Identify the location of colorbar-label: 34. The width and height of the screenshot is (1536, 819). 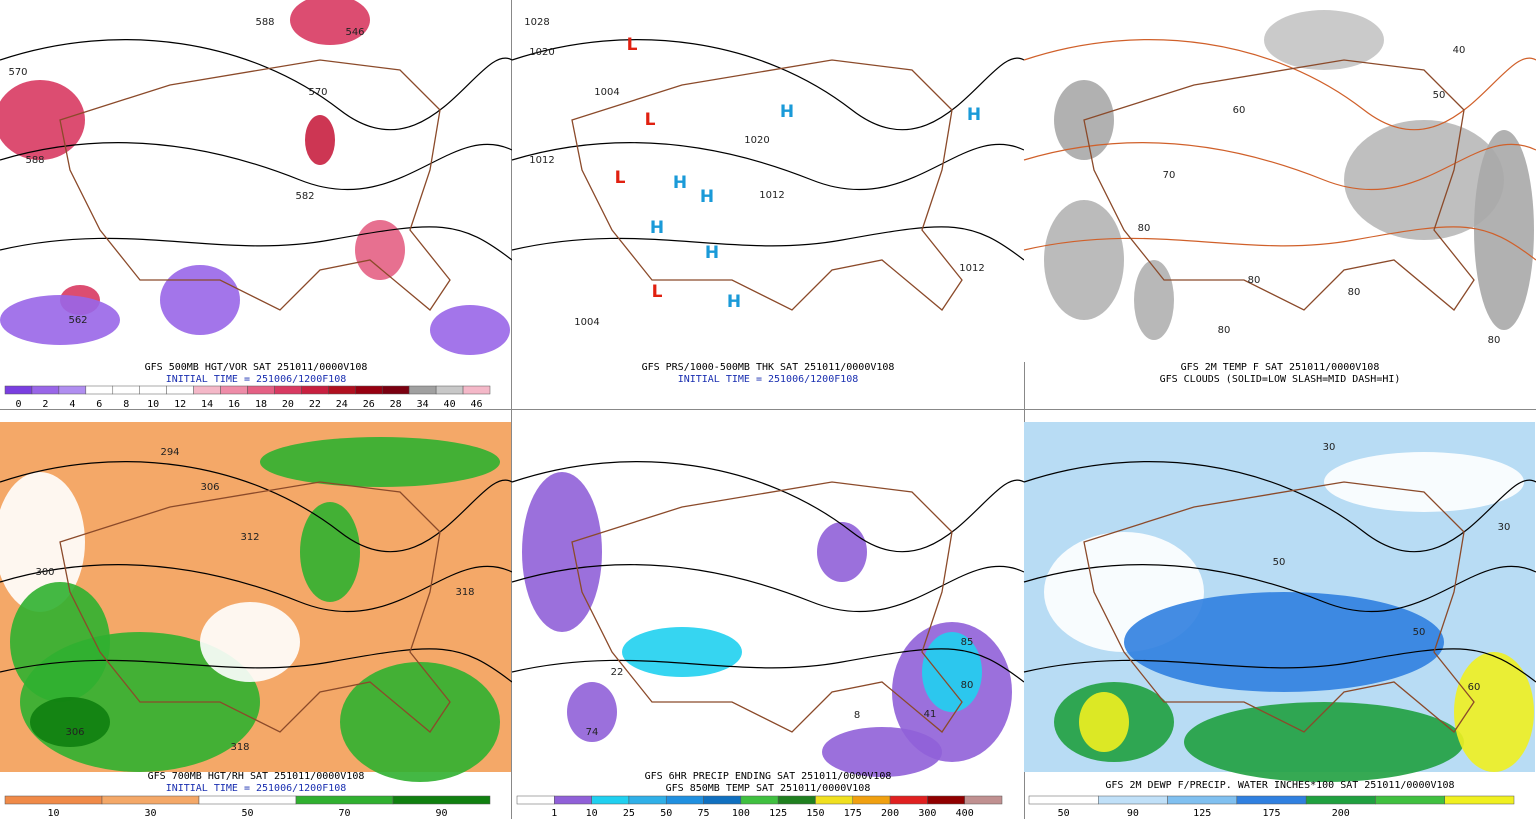
(423, 404).